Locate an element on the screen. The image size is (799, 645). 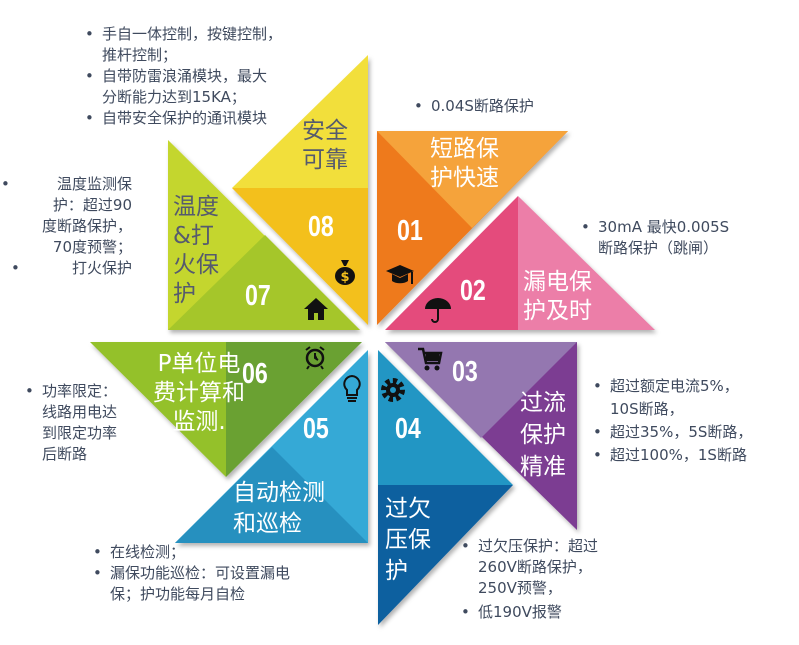
segment-02-bullets: • 30mA 最快0.005S 断路保护（跳闸） is located at coordinates (655, 237).